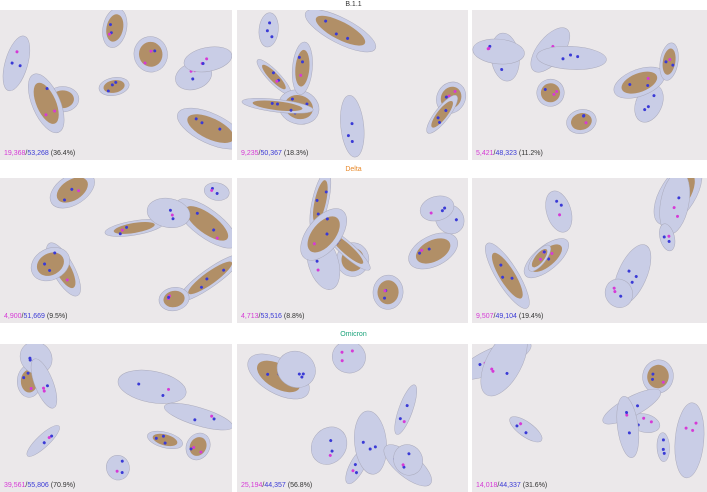 This screenshot has width=707, height=492. Describe the element at coordinates (250, 316) in the screenshot. I see `positive-count: 4,713` at that location.